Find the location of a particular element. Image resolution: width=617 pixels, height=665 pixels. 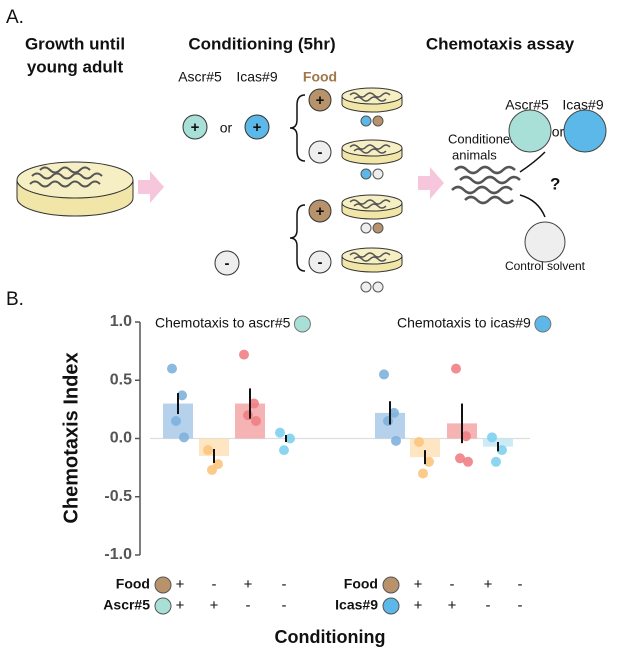

heading: Conditioning (5hr) is located at coordinates (261, 43).